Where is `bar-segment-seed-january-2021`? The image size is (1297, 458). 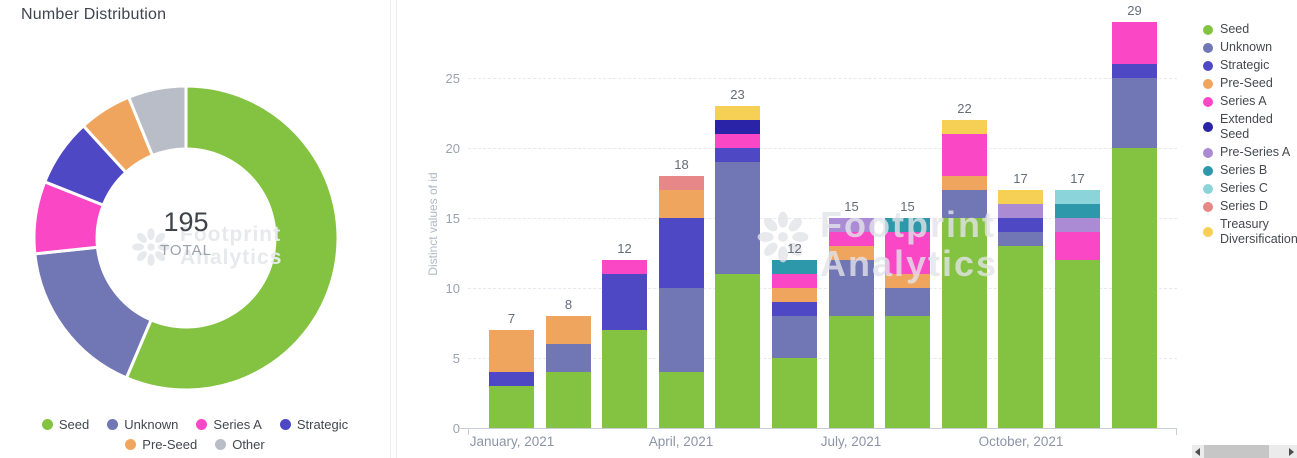
bar-segment-seed-january-2021 is located at coordinates (511, 407).